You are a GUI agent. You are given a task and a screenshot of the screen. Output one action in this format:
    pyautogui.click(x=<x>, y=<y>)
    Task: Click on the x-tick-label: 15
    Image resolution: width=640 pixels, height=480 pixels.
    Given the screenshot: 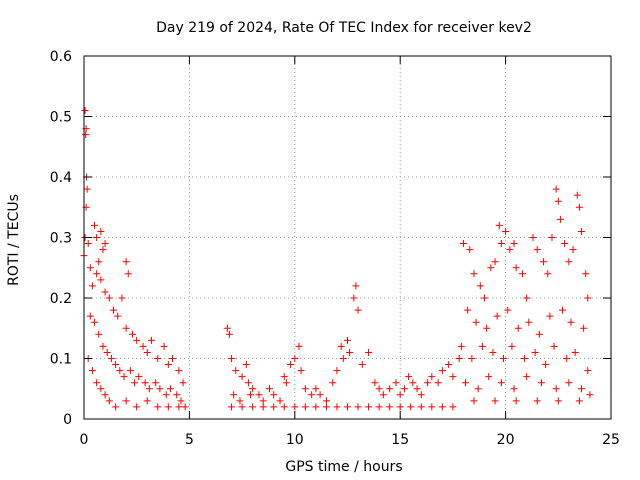 What is the action you would take?
    pyautogui.click(x=400, y=440)
    